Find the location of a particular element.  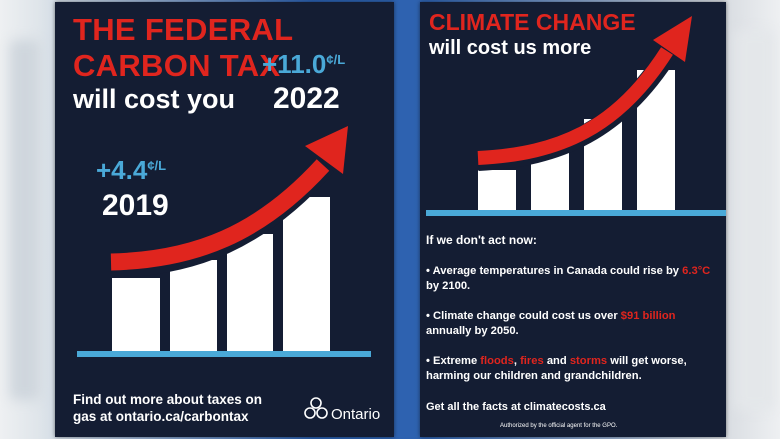

highlight-temperature: 6.3°C is located at coordinates (696, 271).